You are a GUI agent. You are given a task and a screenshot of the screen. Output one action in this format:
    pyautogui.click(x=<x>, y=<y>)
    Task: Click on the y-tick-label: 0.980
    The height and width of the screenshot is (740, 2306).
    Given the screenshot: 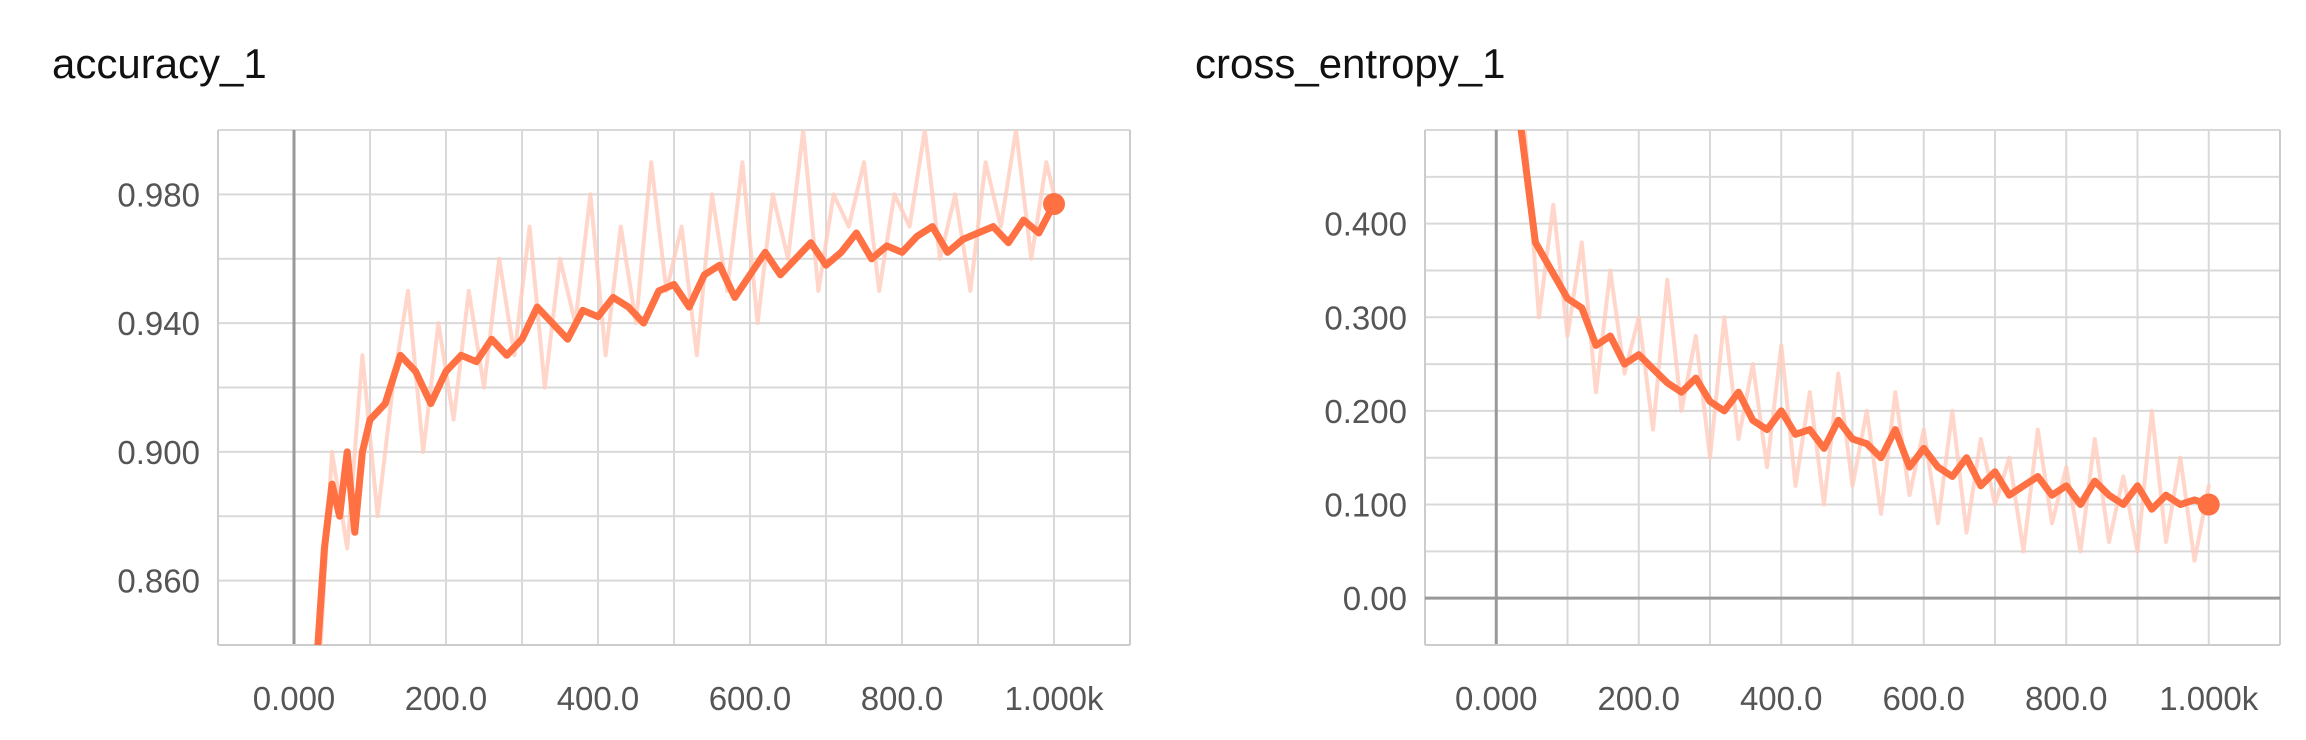 What is the action you would take?
    pyautogui.click(x=158, y=194)
    